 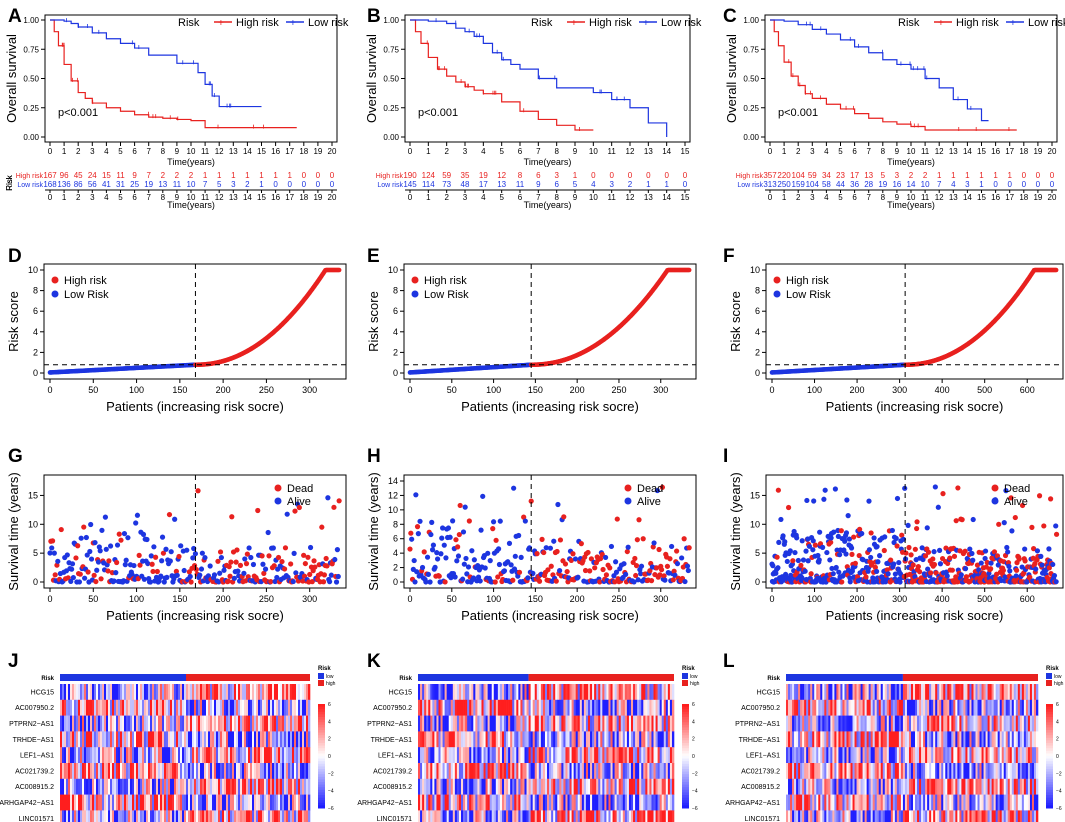 What do you see at coordinates (751, 108) in the screenshot?
I see `y-tick-label: 0.25` at bounding box center [751, 108].